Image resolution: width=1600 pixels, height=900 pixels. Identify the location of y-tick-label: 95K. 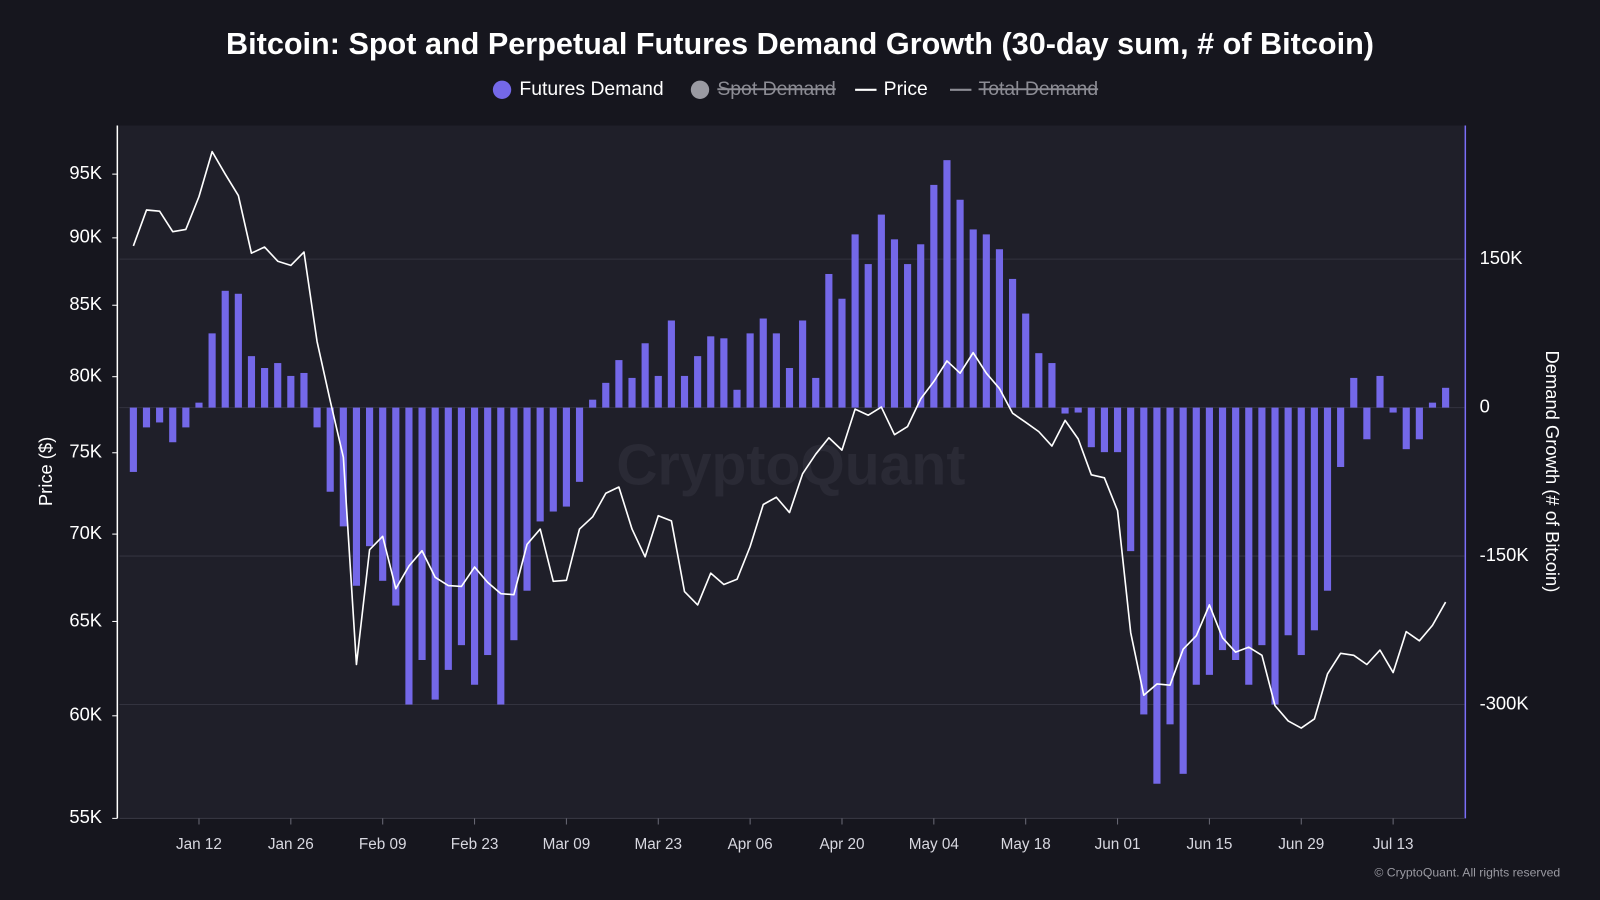
(85, 172).